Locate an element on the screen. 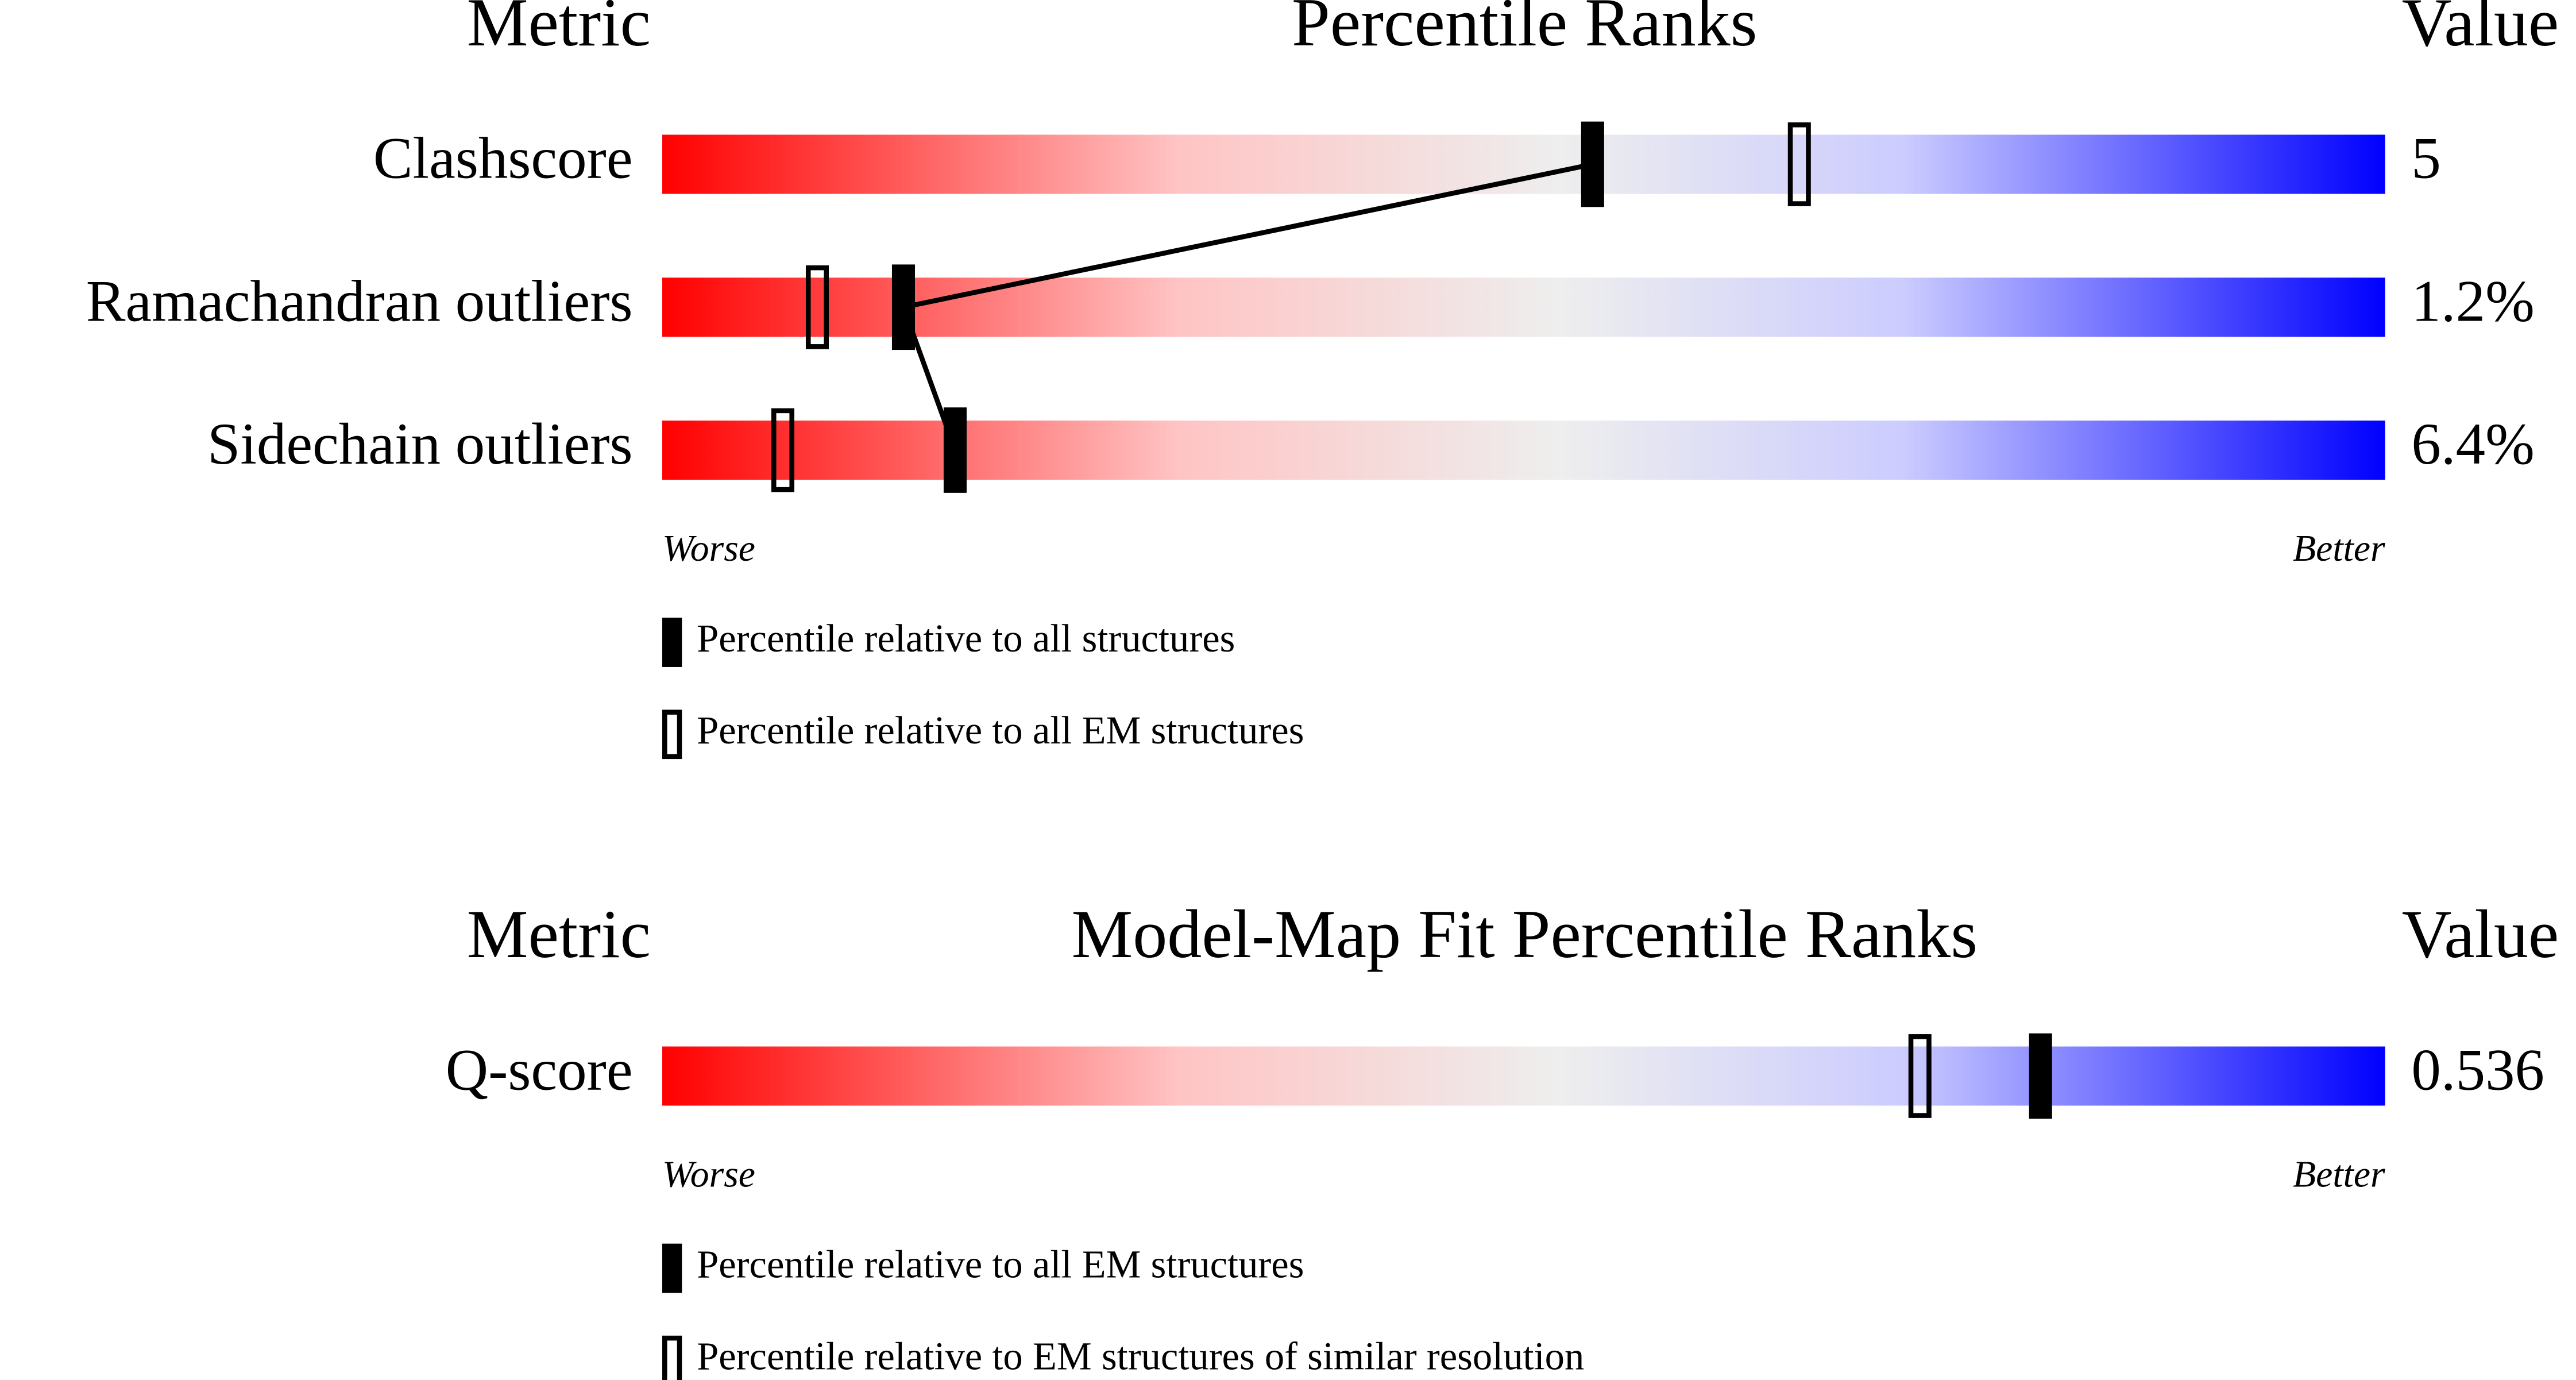  legend-label: Percentile relative to all structures is located at coordinates (966, 638).